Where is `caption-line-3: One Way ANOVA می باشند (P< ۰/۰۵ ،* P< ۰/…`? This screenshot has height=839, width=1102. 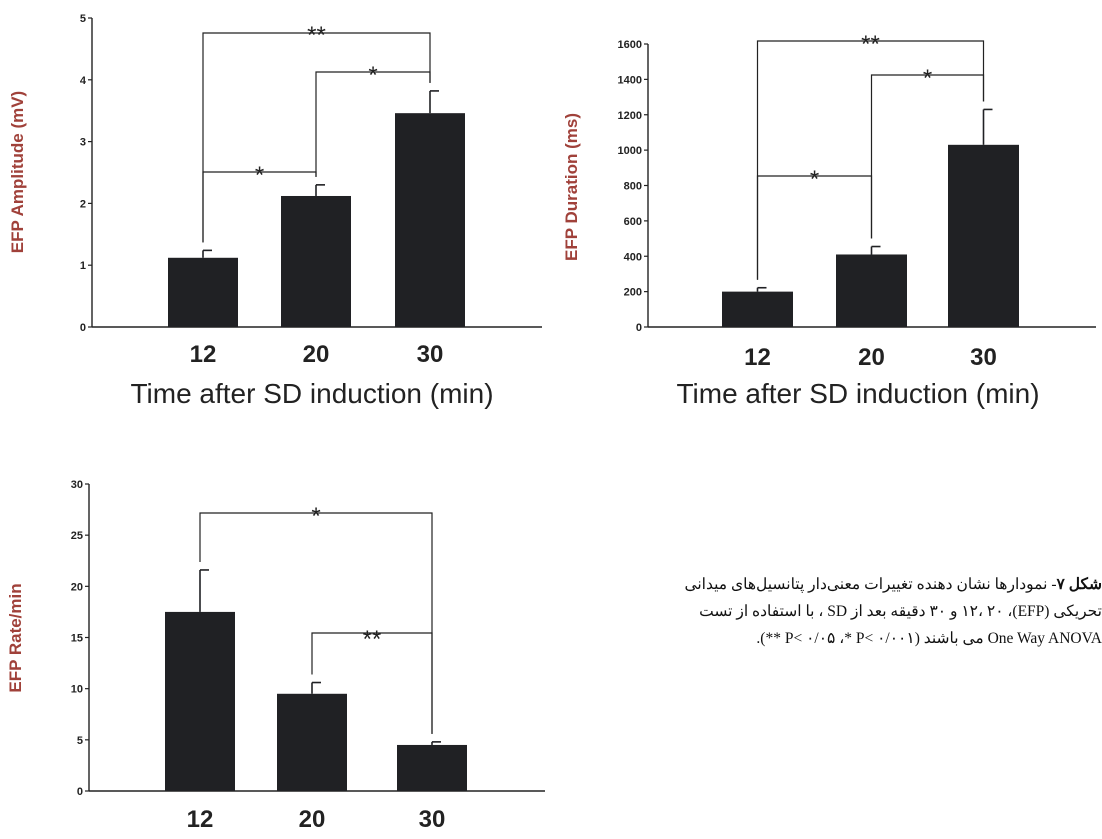 caption-line-3: One Way ANOVA می باشند (P< ۰/۰۵ ،* P< ۰/… is located at coordinates (929, 638).